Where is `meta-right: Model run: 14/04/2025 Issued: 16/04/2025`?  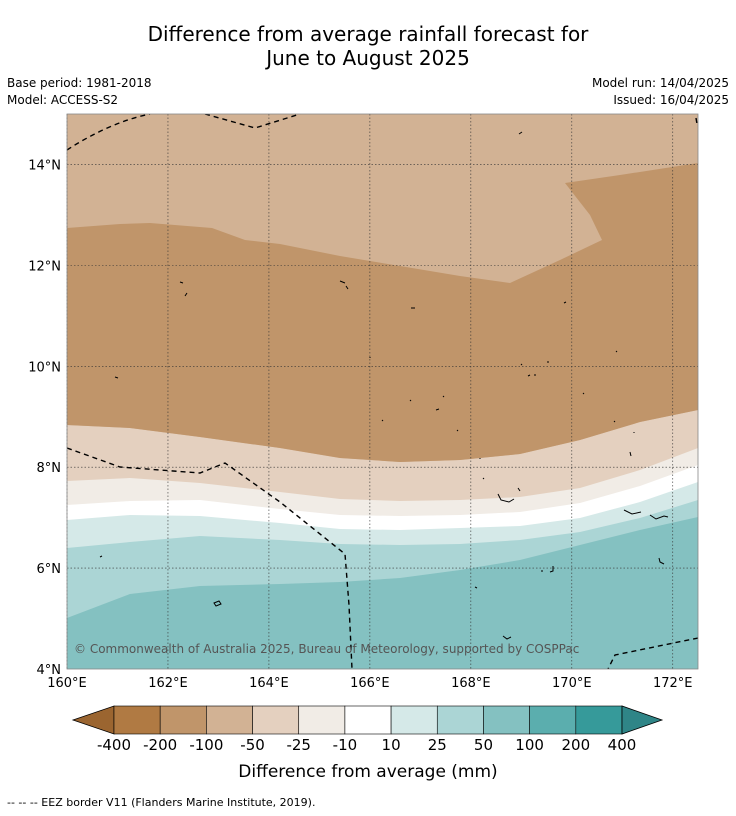
meta-right: Model run: 14/04/2025 Issued: 16/04/2025 is located at coordinates (660, 92).